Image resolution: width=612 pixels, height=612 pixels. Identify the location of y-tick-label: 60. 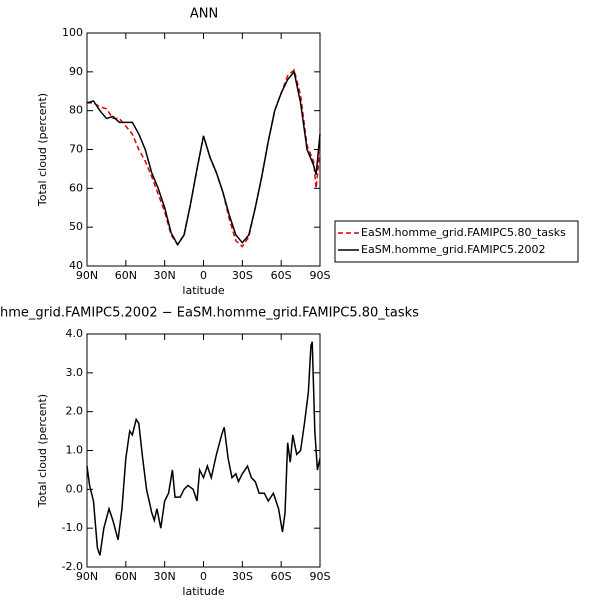
(76, 187).